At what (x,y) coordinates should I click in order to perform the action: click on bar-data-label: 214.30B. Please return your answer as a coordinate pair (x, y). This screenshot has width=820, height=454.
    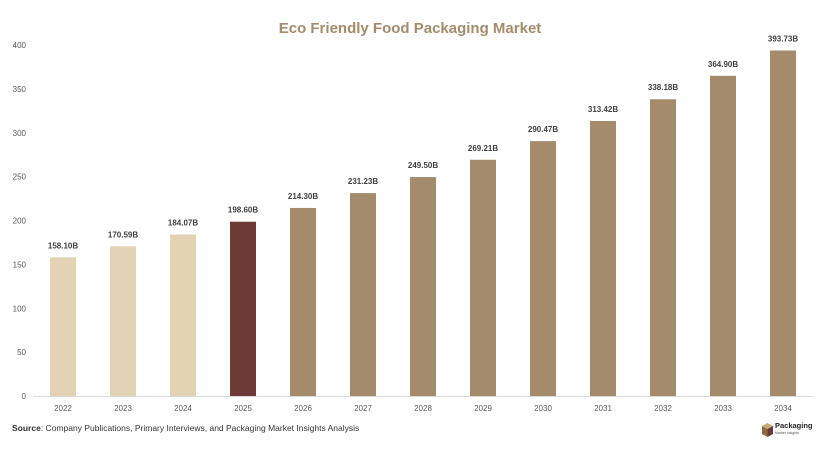
    Looking at the image, I should click on (303, 196).